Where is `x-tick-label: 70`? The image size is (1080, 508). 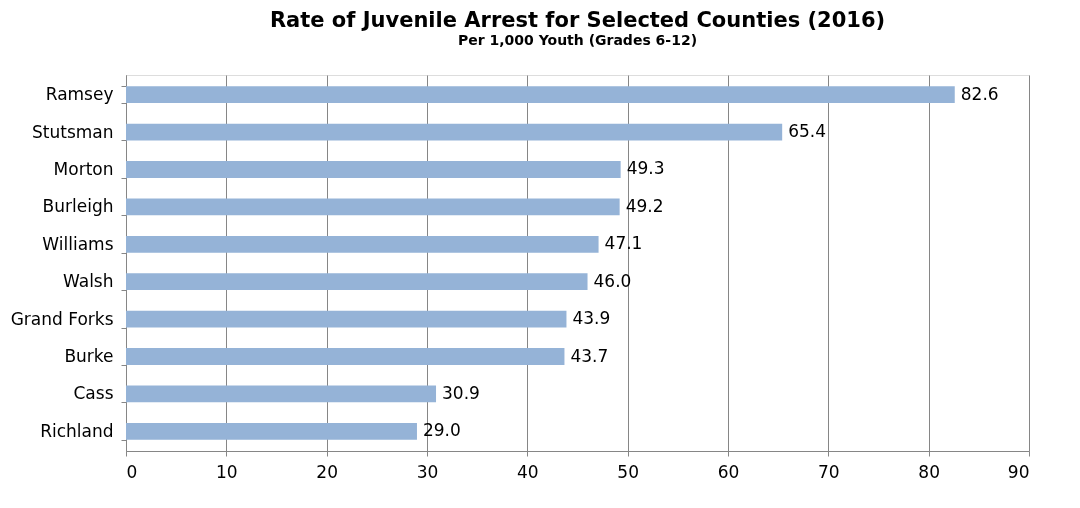
x-tick-label: 70 is located at coordinates (829, 471).